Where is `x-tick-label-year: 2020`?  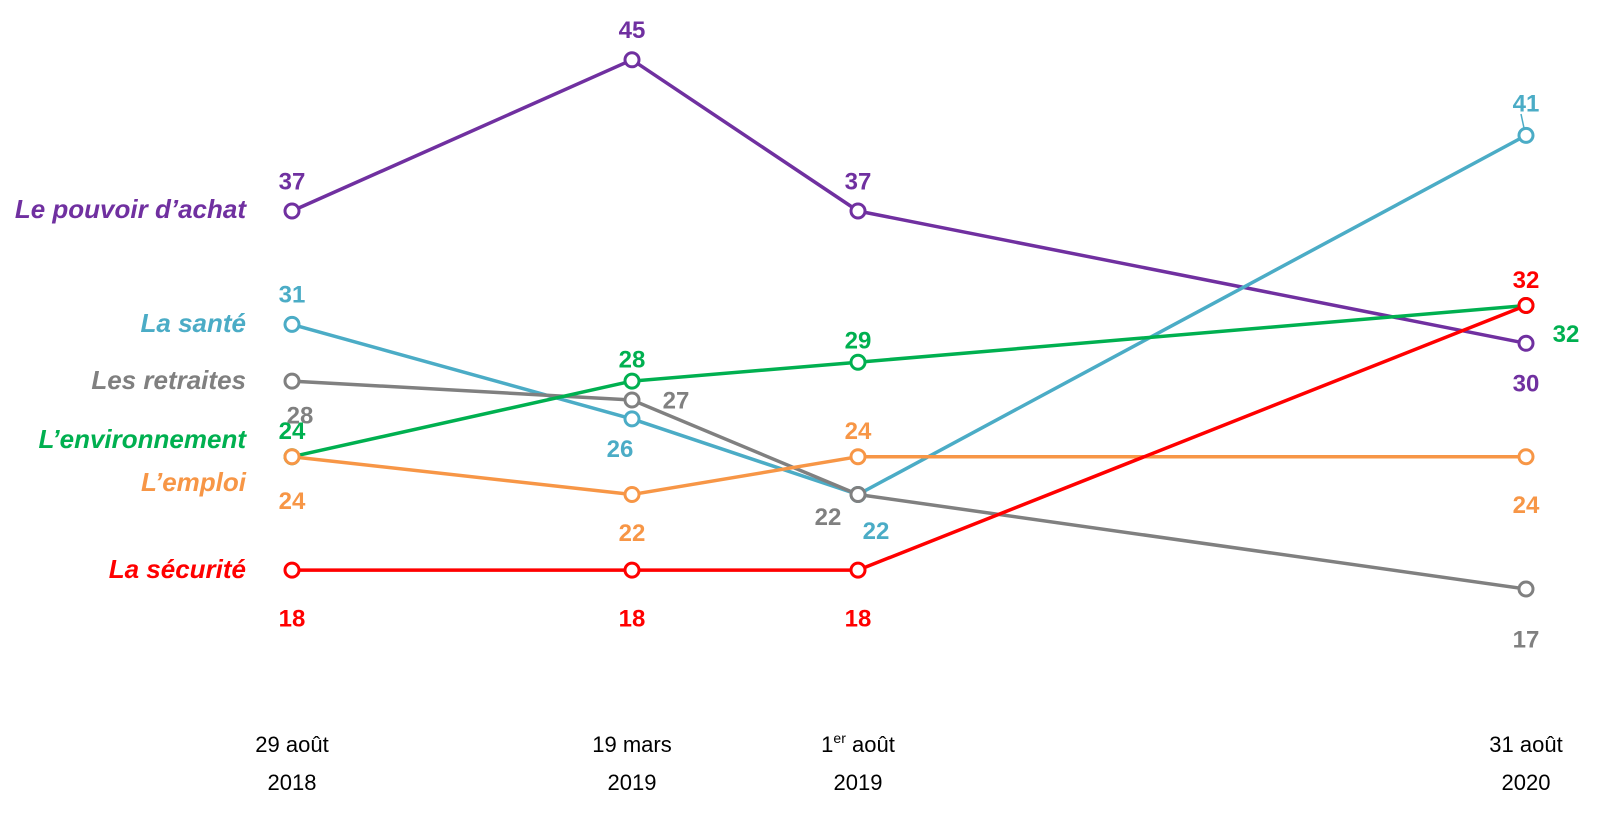
x-tick-label-year: 2020 is located at coordinates (1526, 782).